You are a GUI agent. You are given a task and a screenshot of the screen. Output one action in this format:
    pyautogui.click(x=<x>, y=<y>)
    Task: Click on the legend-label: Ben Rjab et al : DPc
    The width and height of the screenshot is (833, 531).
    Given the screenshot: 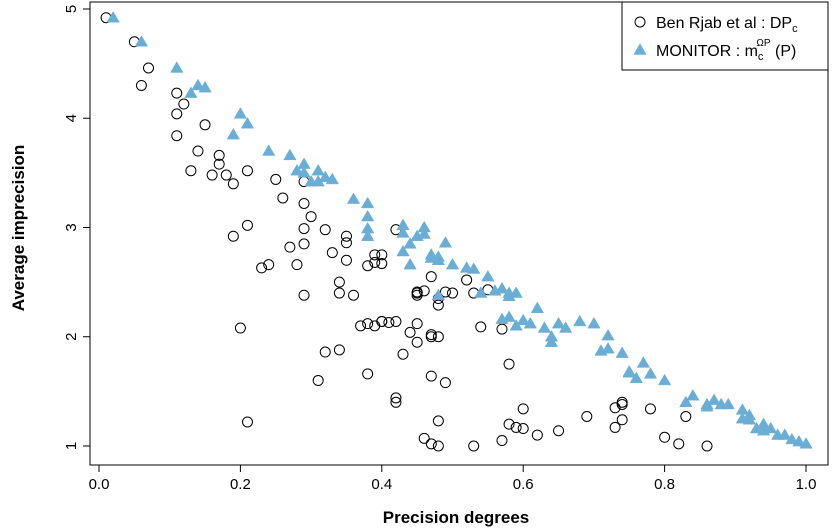 What is the action you would take?
    pyautogui.click(x=727, y=25)
    